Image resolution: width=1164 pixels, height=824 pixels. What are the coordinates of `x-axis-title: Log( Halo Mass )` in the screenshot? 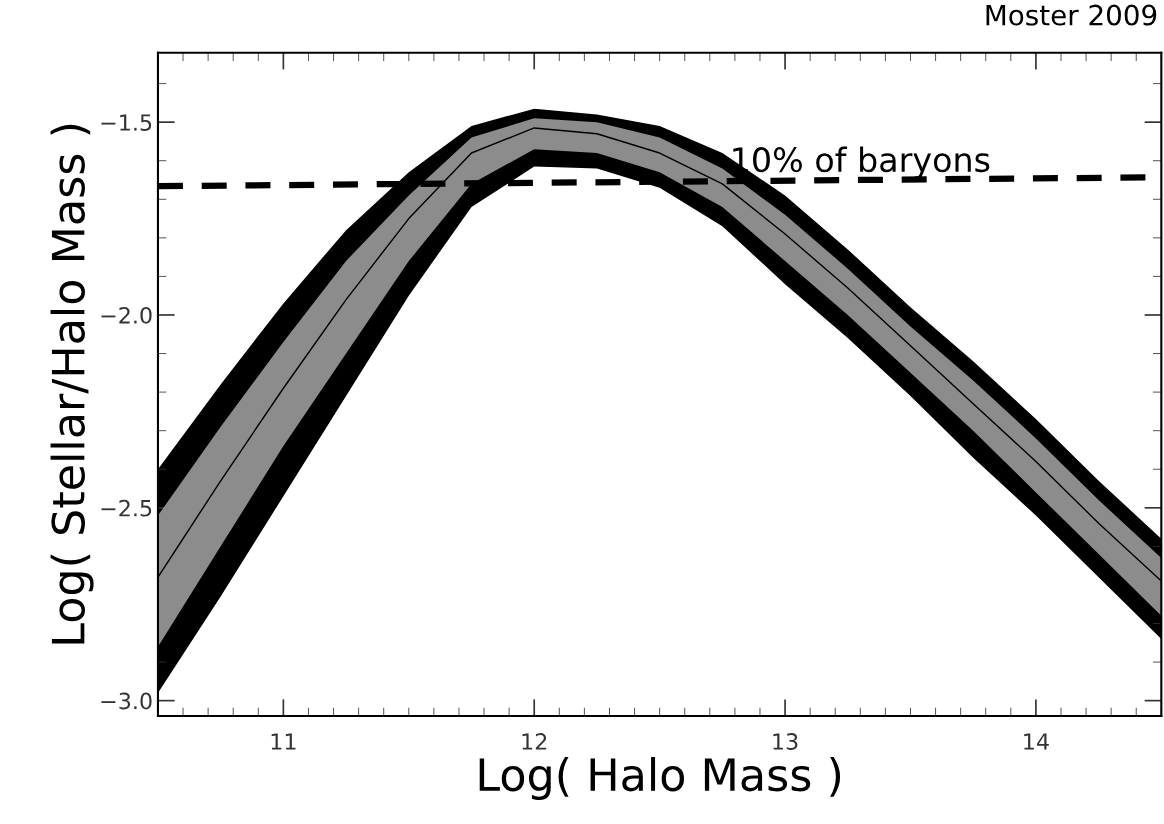 It's located at (660, 779).